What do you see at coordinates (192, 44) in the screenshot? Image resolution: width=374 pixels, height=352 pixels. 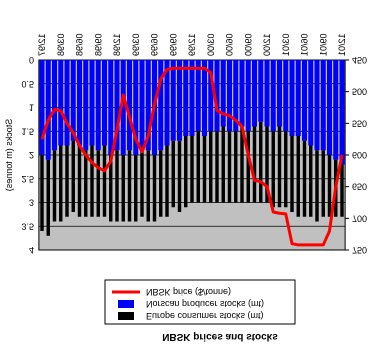 I see `x-tick-label: 12/99` at bounding box center [192, 44].